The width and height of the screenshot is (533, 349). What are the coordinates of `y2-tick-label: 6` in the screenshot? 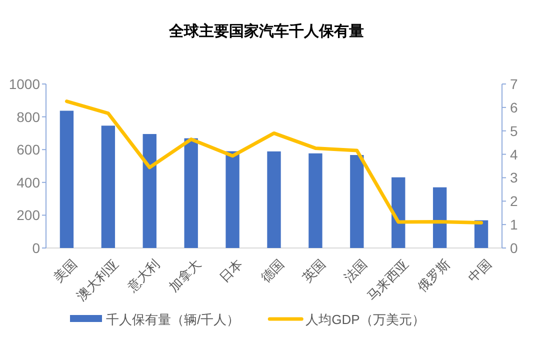 It's located at (514, 107).